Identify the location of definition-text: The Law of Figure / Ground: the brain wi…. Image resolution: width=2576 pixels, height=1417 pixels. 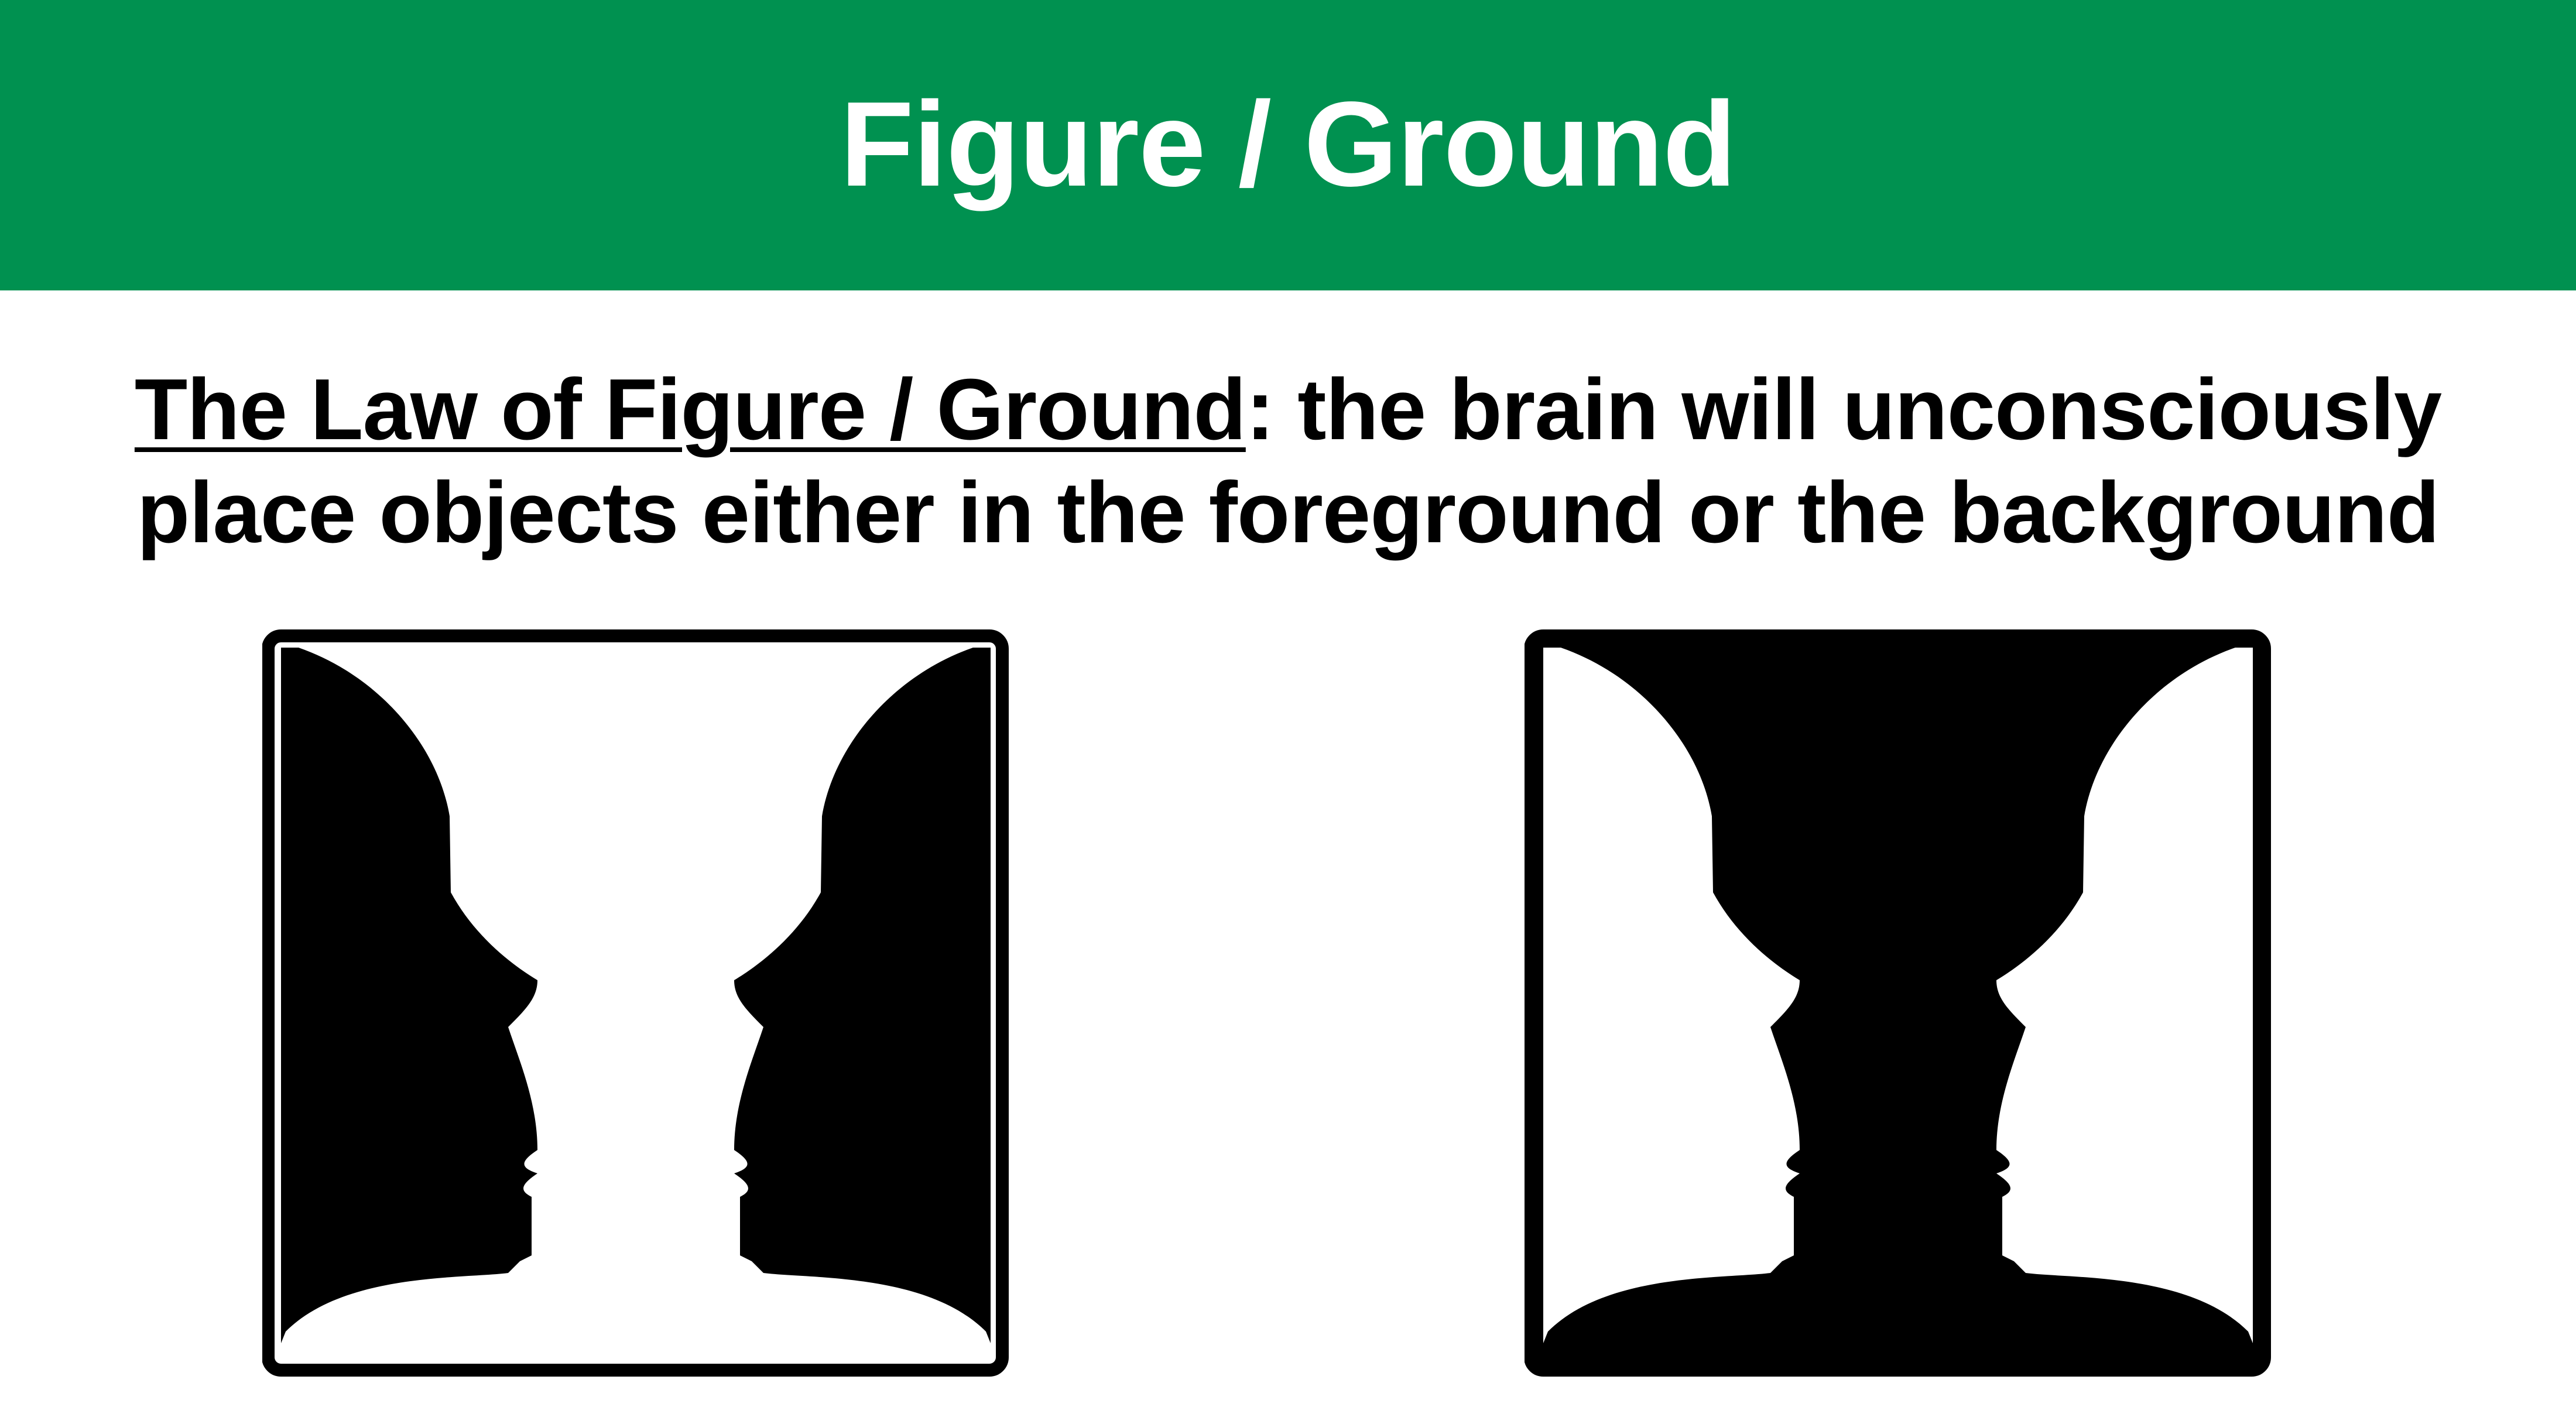
(1288, 461).